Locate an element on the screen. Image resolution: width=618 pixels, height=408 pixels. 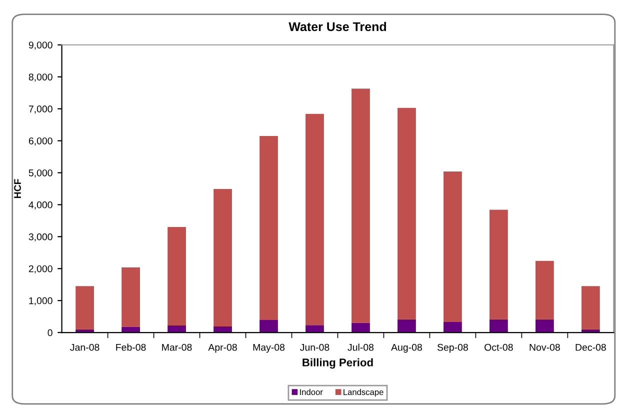
x-tick-label: Dec-08 is located at coordinates (591, 347).